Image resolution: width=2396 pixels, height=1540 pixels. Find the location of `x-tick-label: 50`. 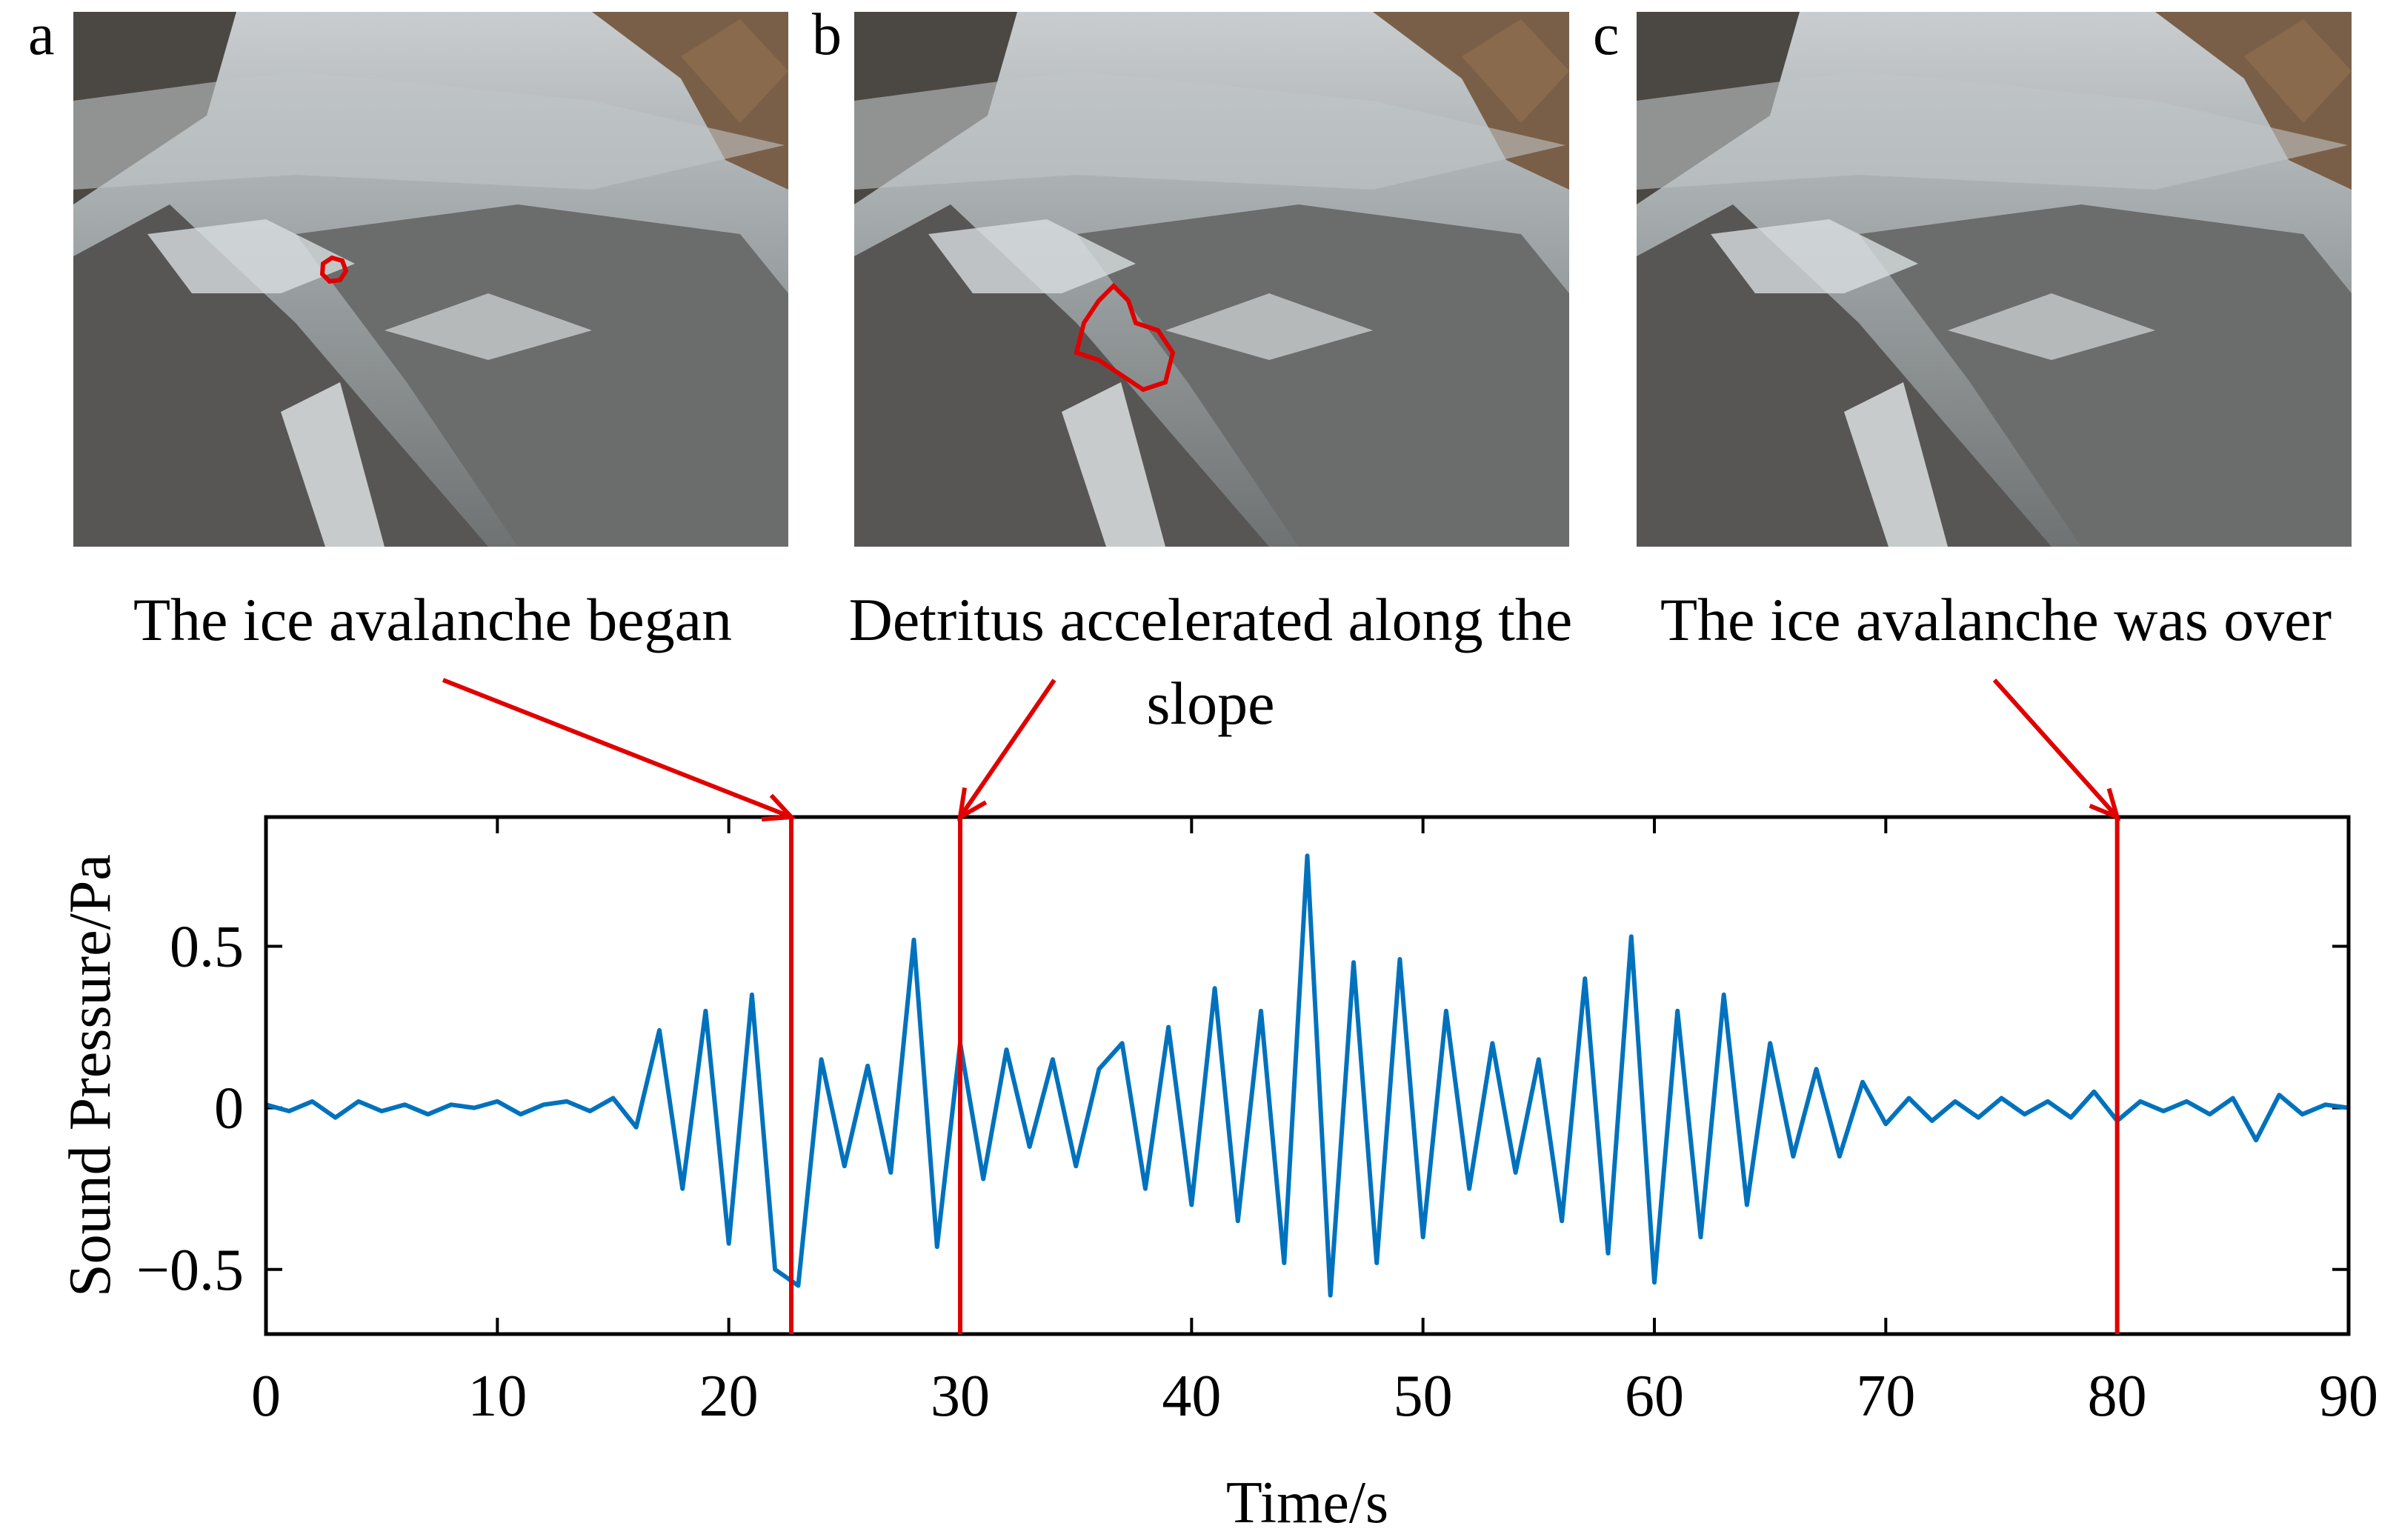

x-tick-label: 50 is located at coordinates (1423, 1396).